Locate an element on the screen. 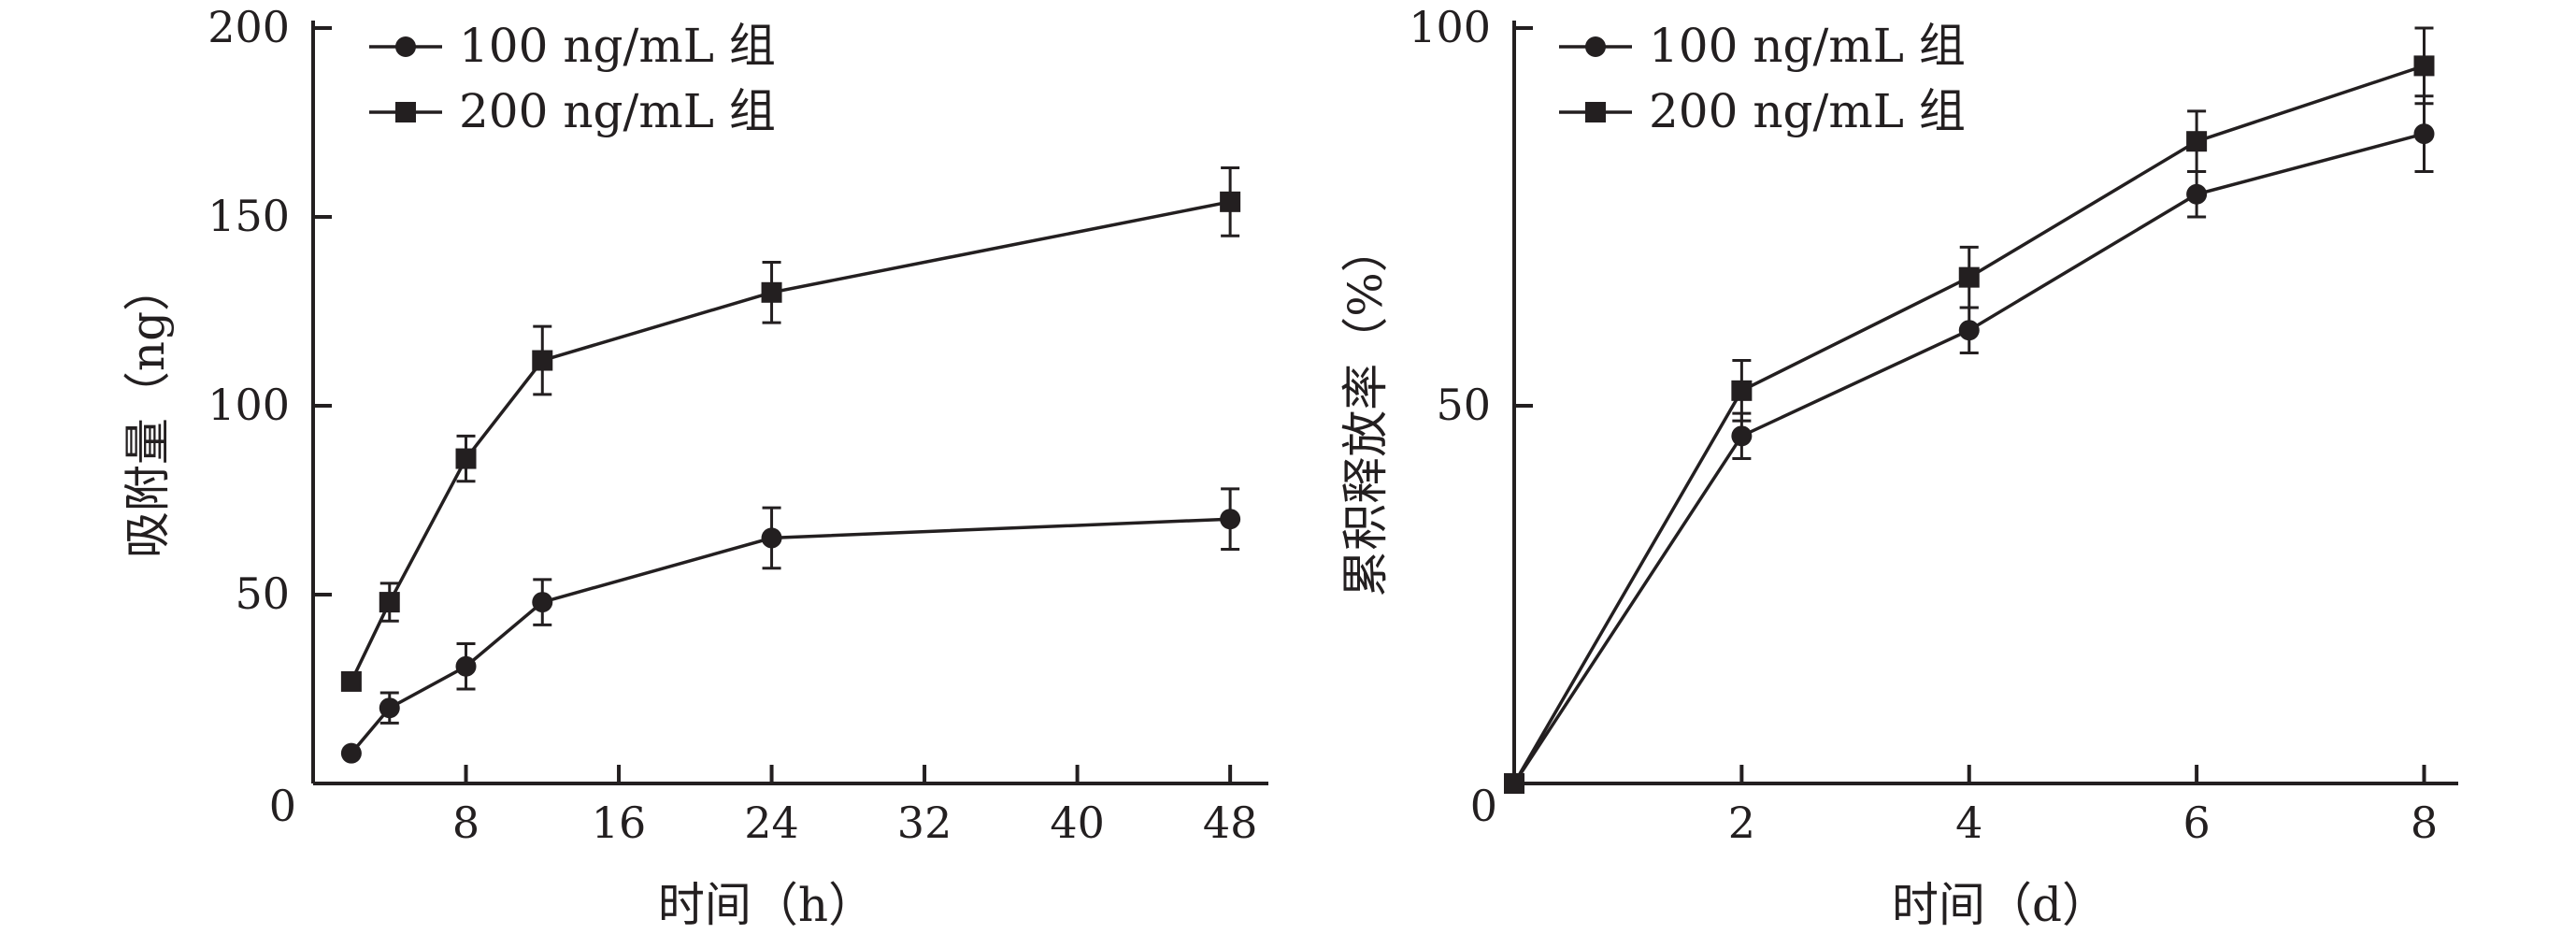 The height and width of the screenshot is (934, 2576). series-line is located at coordinates (790, 636).